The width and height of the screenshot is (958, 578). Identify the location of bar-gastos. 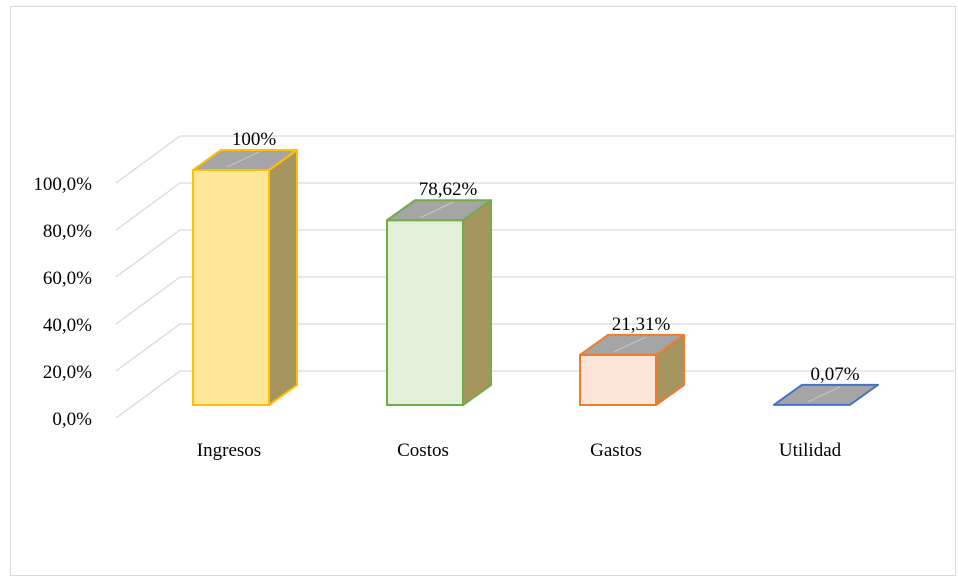
(632, 370).